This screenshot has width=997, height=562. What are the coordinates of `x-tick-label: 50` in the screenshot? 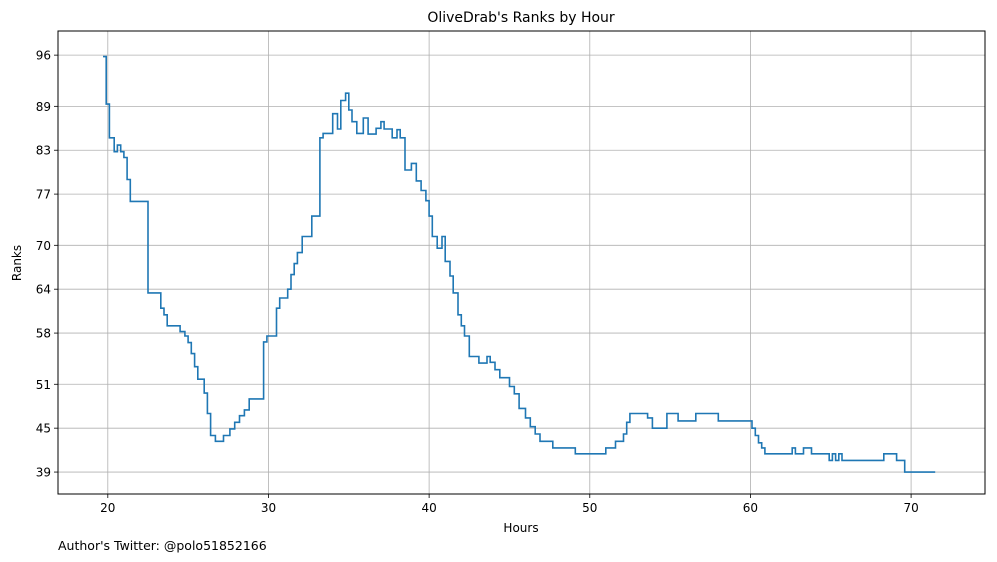 It's located at (589, 508).